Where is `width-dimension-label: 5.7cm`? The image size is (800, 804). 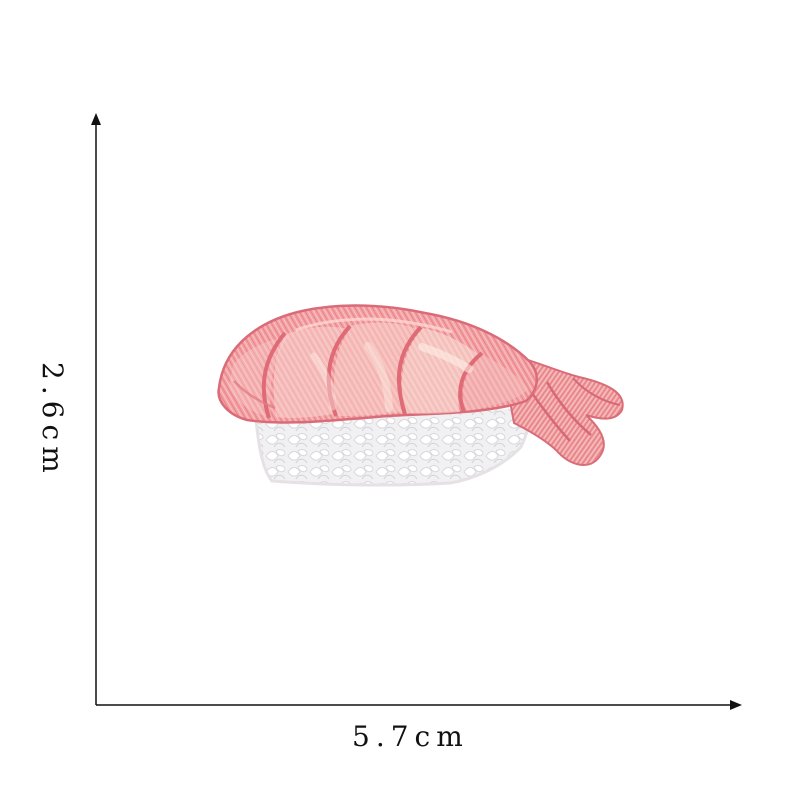
width-dimension-label: 5.7cm is located at coordinates (410, 736).